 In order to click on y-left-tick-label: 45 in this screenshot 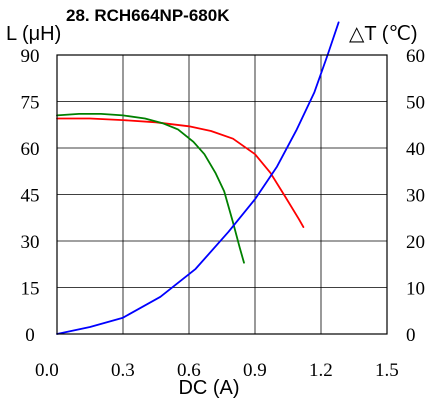, I will do `click(30, 196)`.